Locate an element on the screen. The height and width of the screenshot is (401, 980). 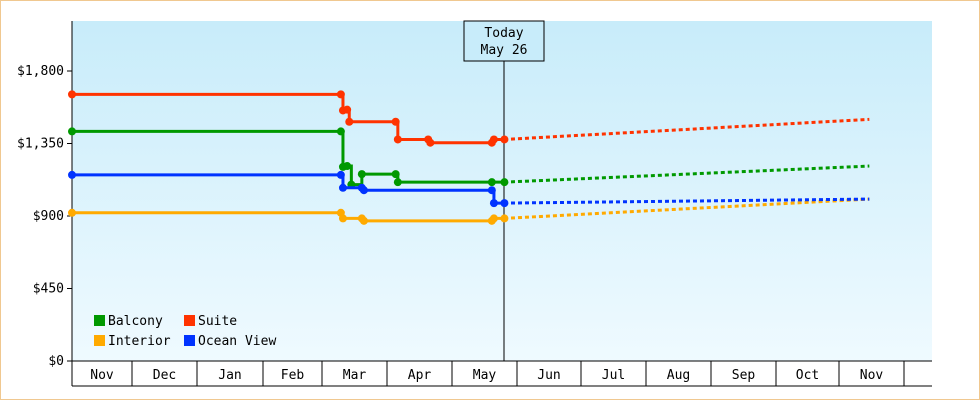
y-tick-label: $1,350 is located at coordinates (40, 144).